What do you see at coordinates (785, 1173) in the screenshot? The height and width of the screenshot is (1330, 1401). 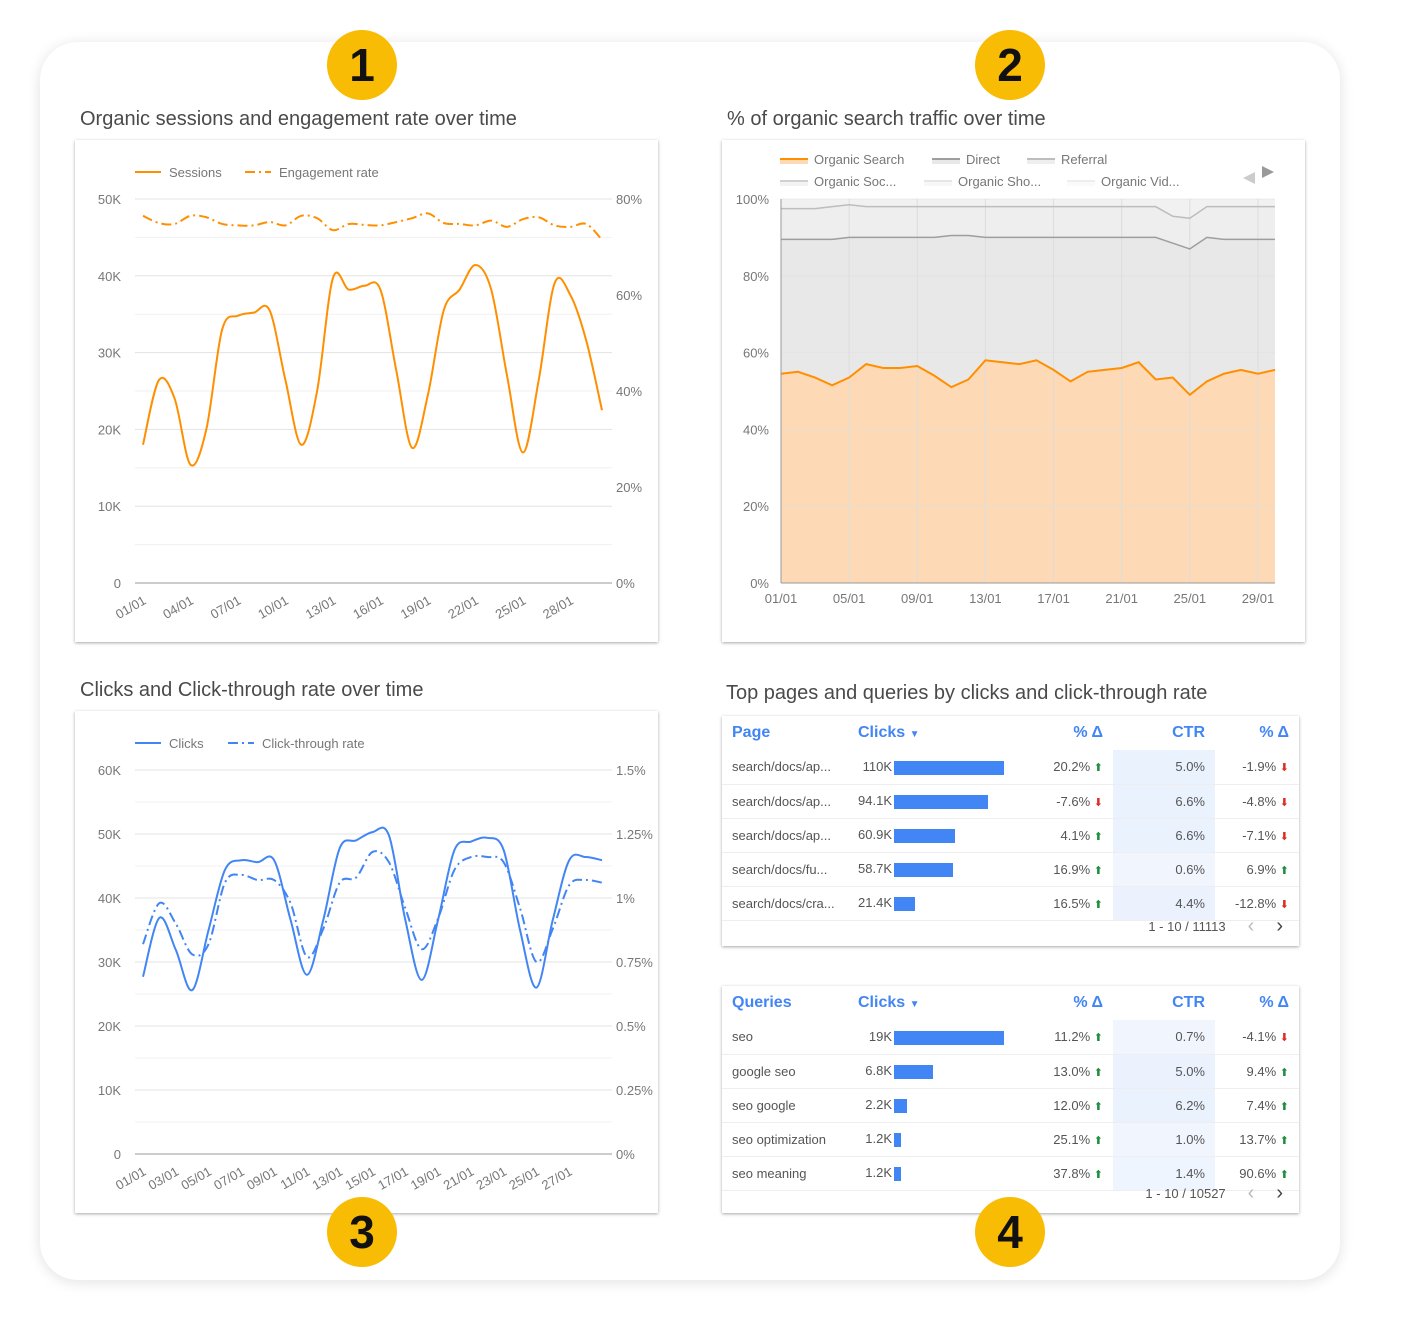 I see `row-name: seo meaning` at bounding box center [785, 1173].